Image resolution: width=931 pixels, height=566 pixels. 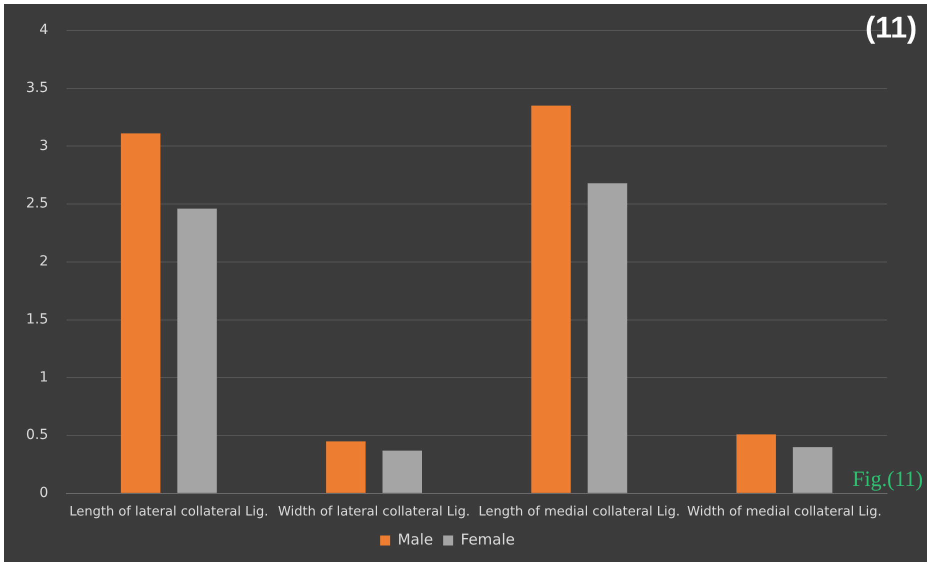 What do you see at coordinates (891, 27) in the screenshot?
I see `annotation: (11)` at bounding box center [891, 27].